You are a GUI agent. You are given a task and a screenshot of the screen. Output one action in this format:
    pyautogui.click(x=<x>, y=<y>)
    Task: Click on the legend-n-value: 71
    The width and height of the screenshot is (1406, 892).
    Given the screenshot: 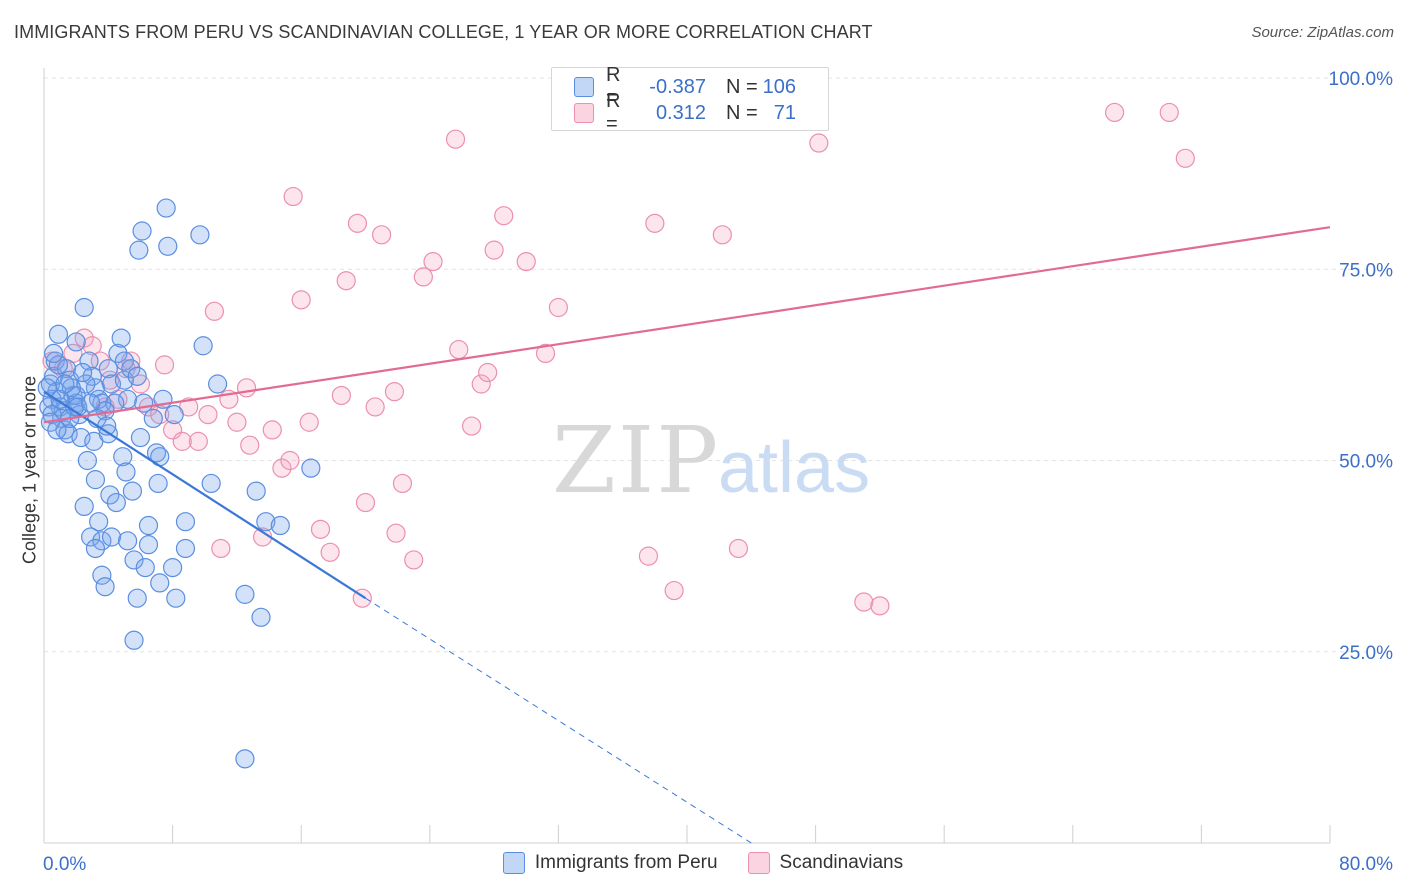 What is the action you would take?
    pyautogui.click(x=784, y=112)
    